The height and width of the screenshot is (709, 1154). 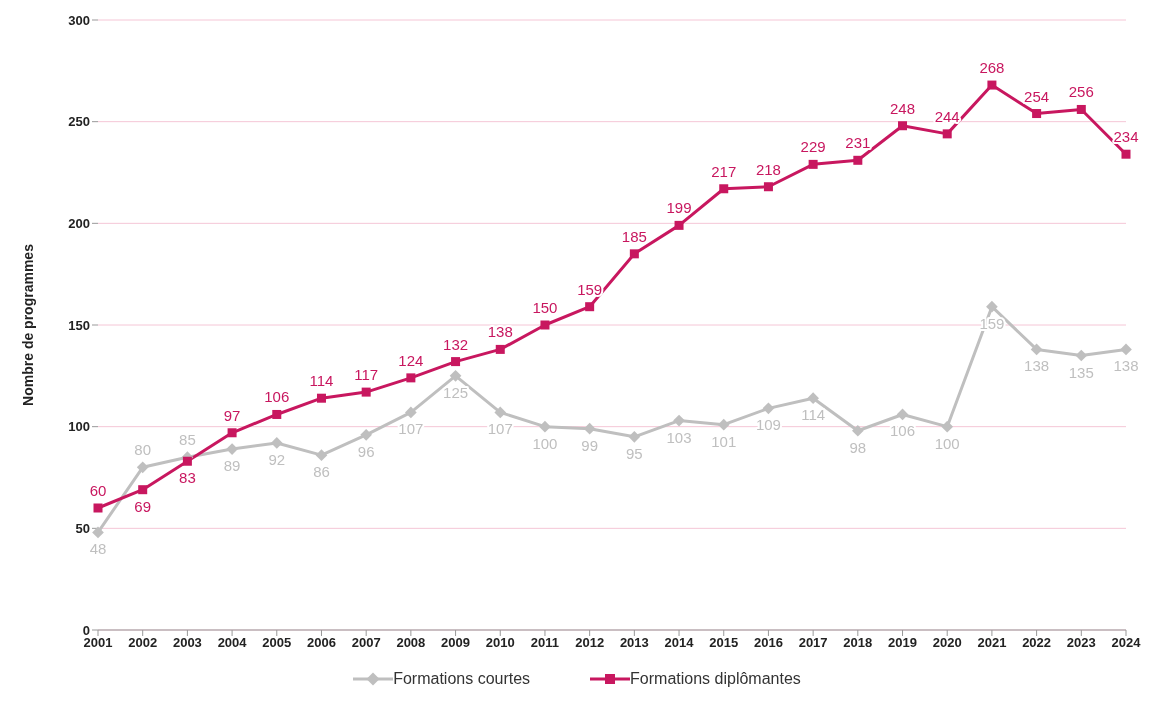 What do you see at coordinates (768, 169) in the screenshot?
I see `data-label: 218` at bounding box center [768, 169].